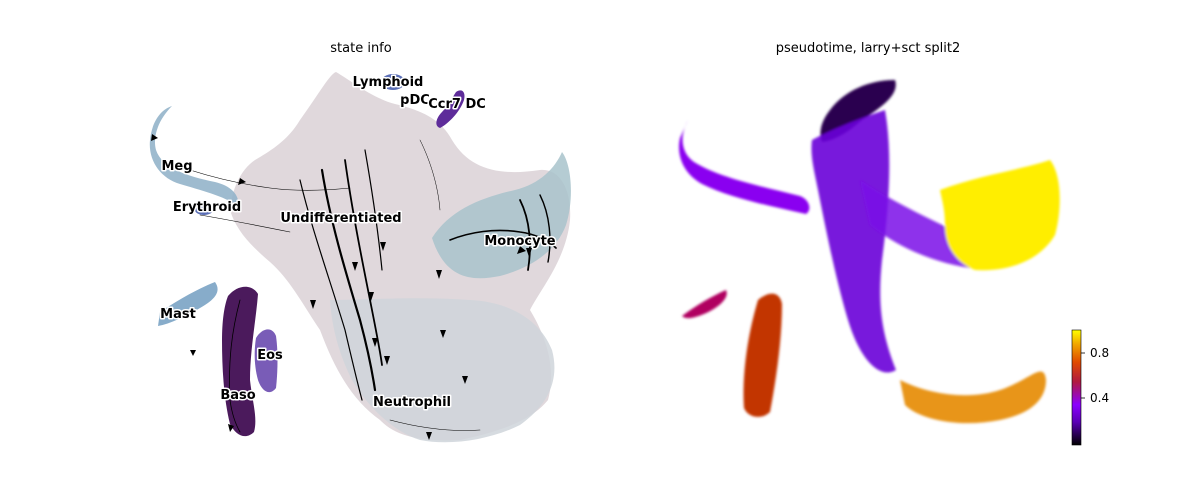 The image size is (1200, 500). Describe the element at coordinates (188, 304) in the screenshot. I see `mast-region` at that location.